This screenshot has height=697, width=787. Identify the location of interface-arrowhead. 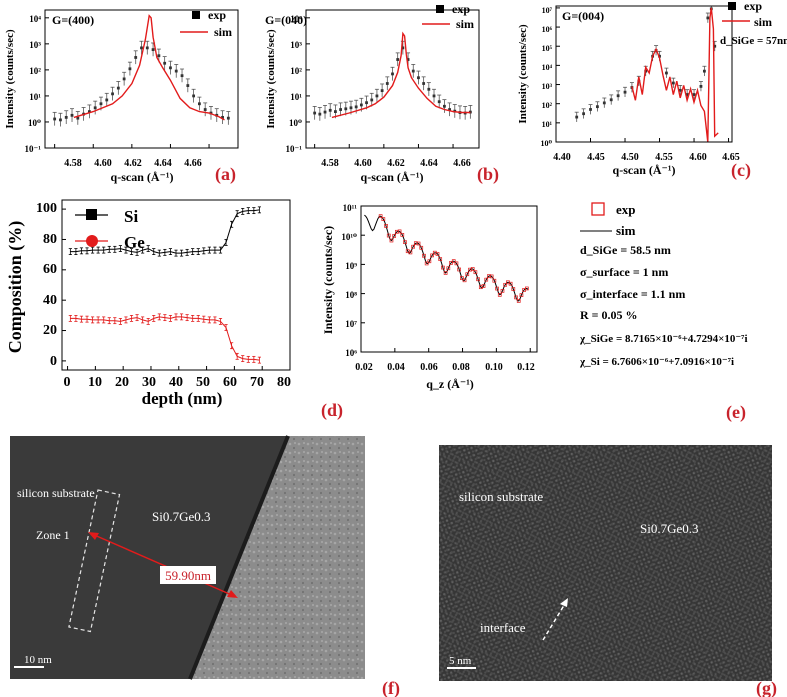
(564, 602).